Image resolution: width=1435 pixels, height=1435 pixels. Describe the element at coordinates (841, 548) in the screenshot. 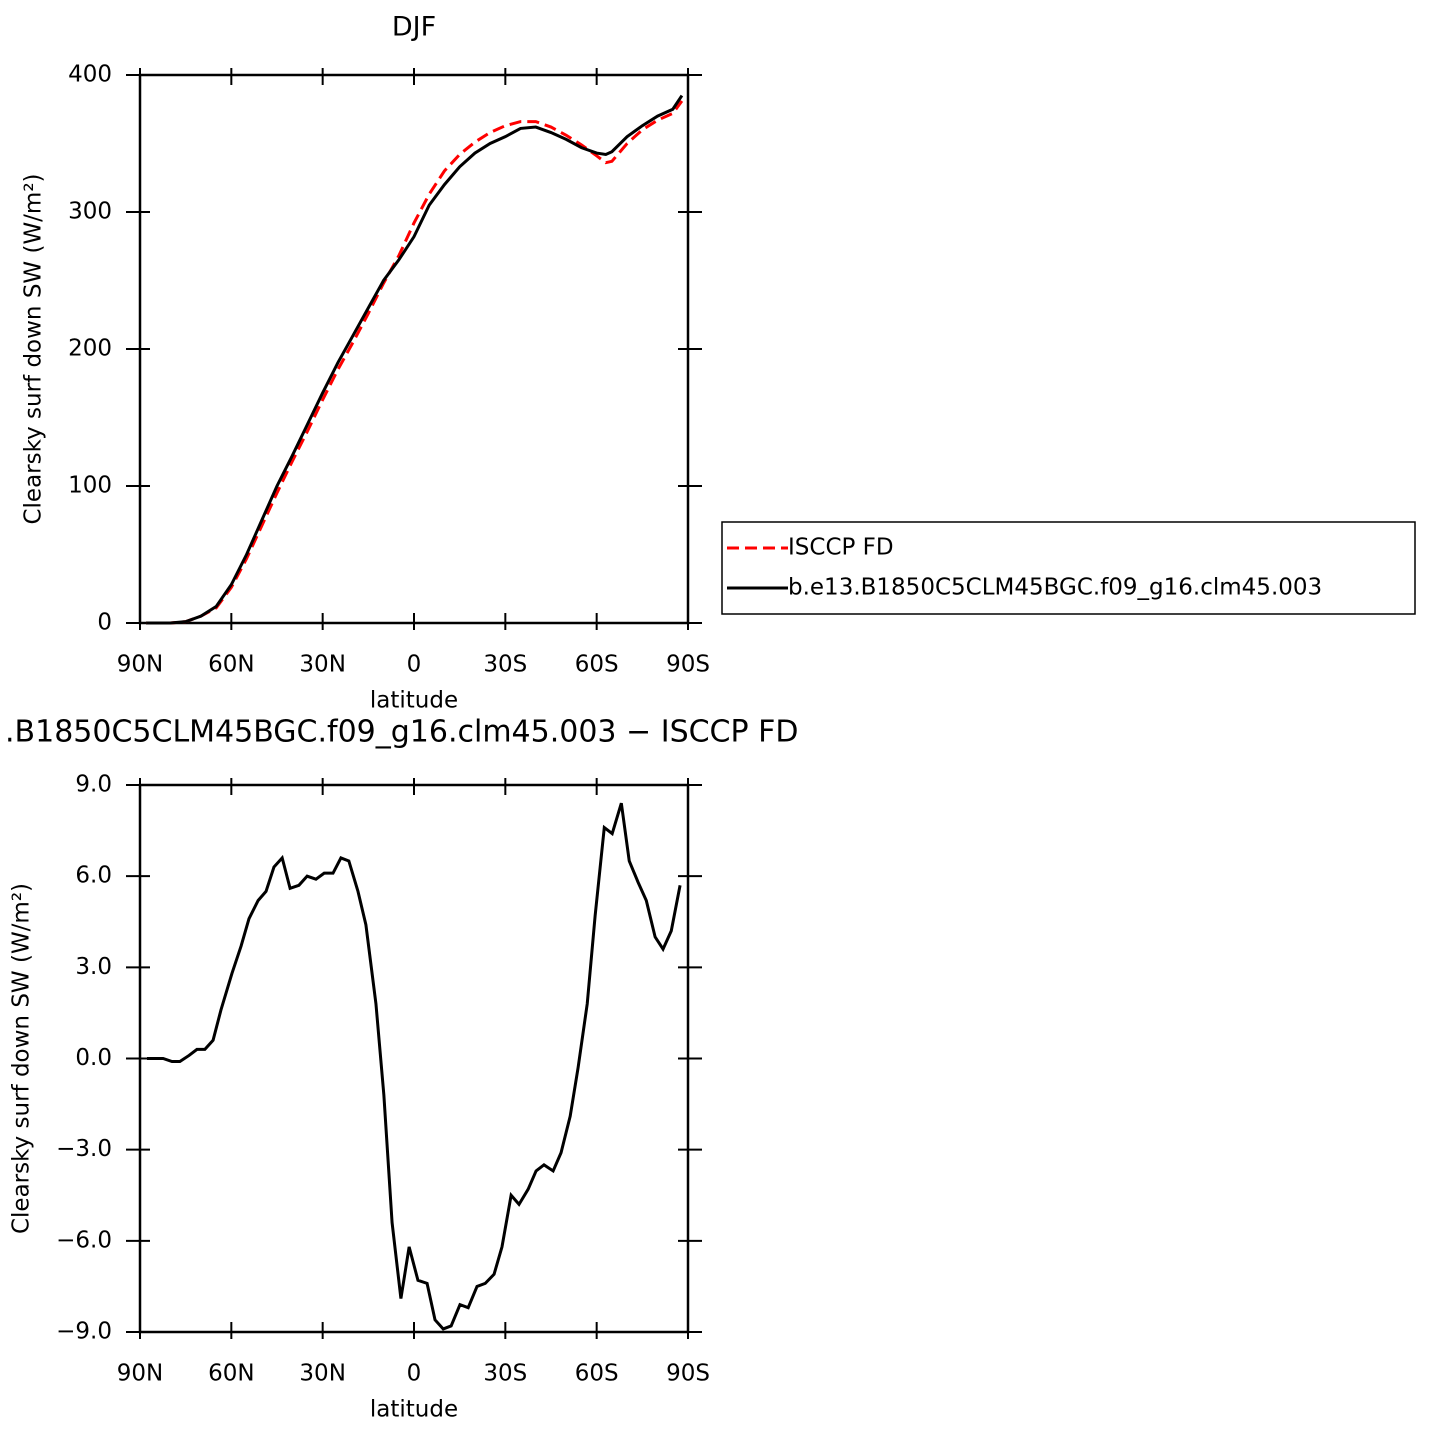

I see `legend-label: ISCCP FD` at that location.